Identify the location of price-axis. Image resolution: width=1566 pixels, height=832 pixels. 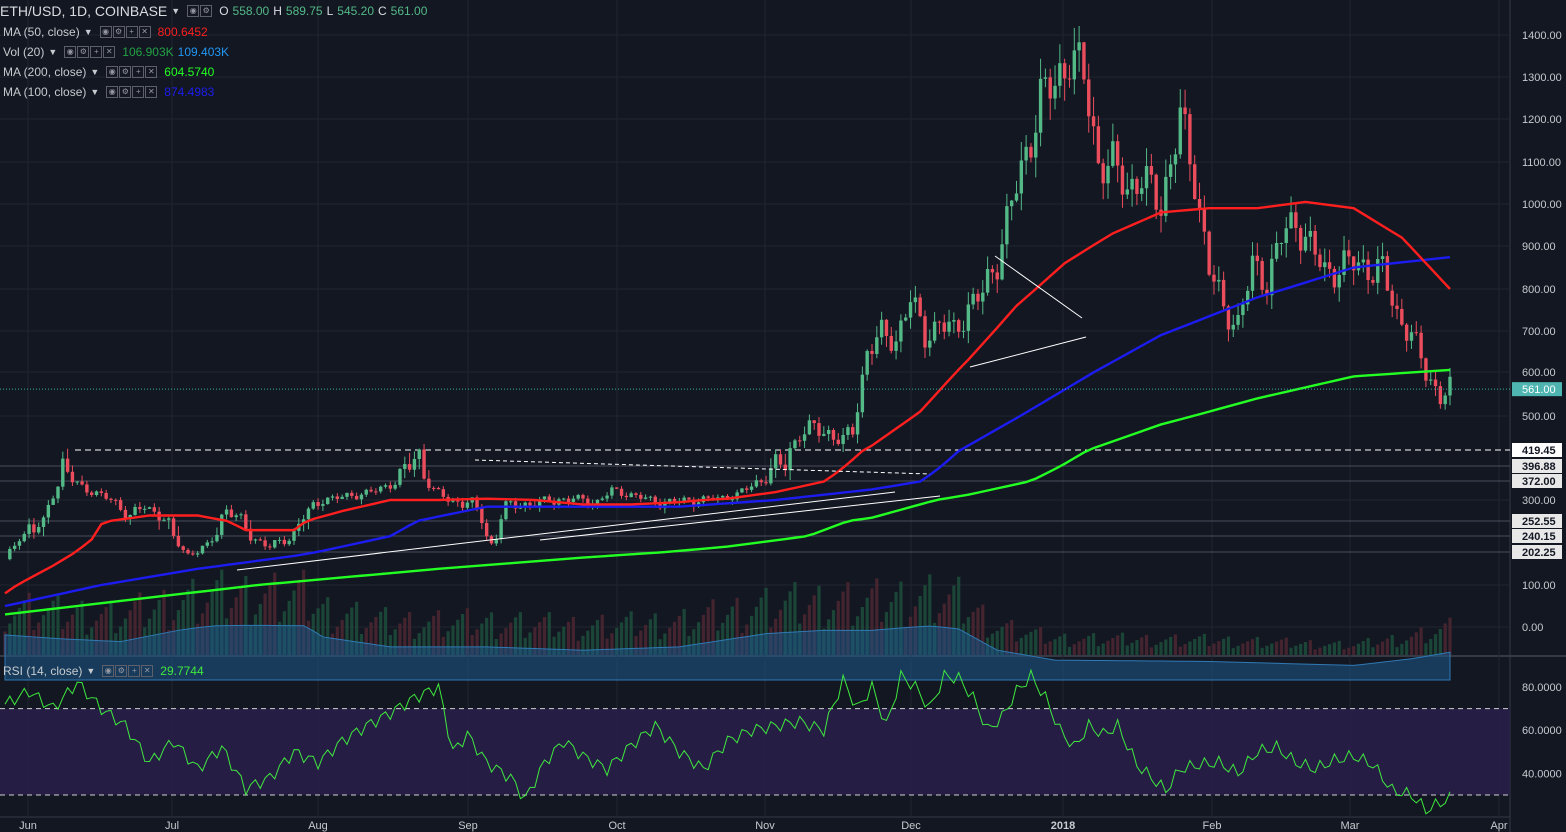
(1538, 416).